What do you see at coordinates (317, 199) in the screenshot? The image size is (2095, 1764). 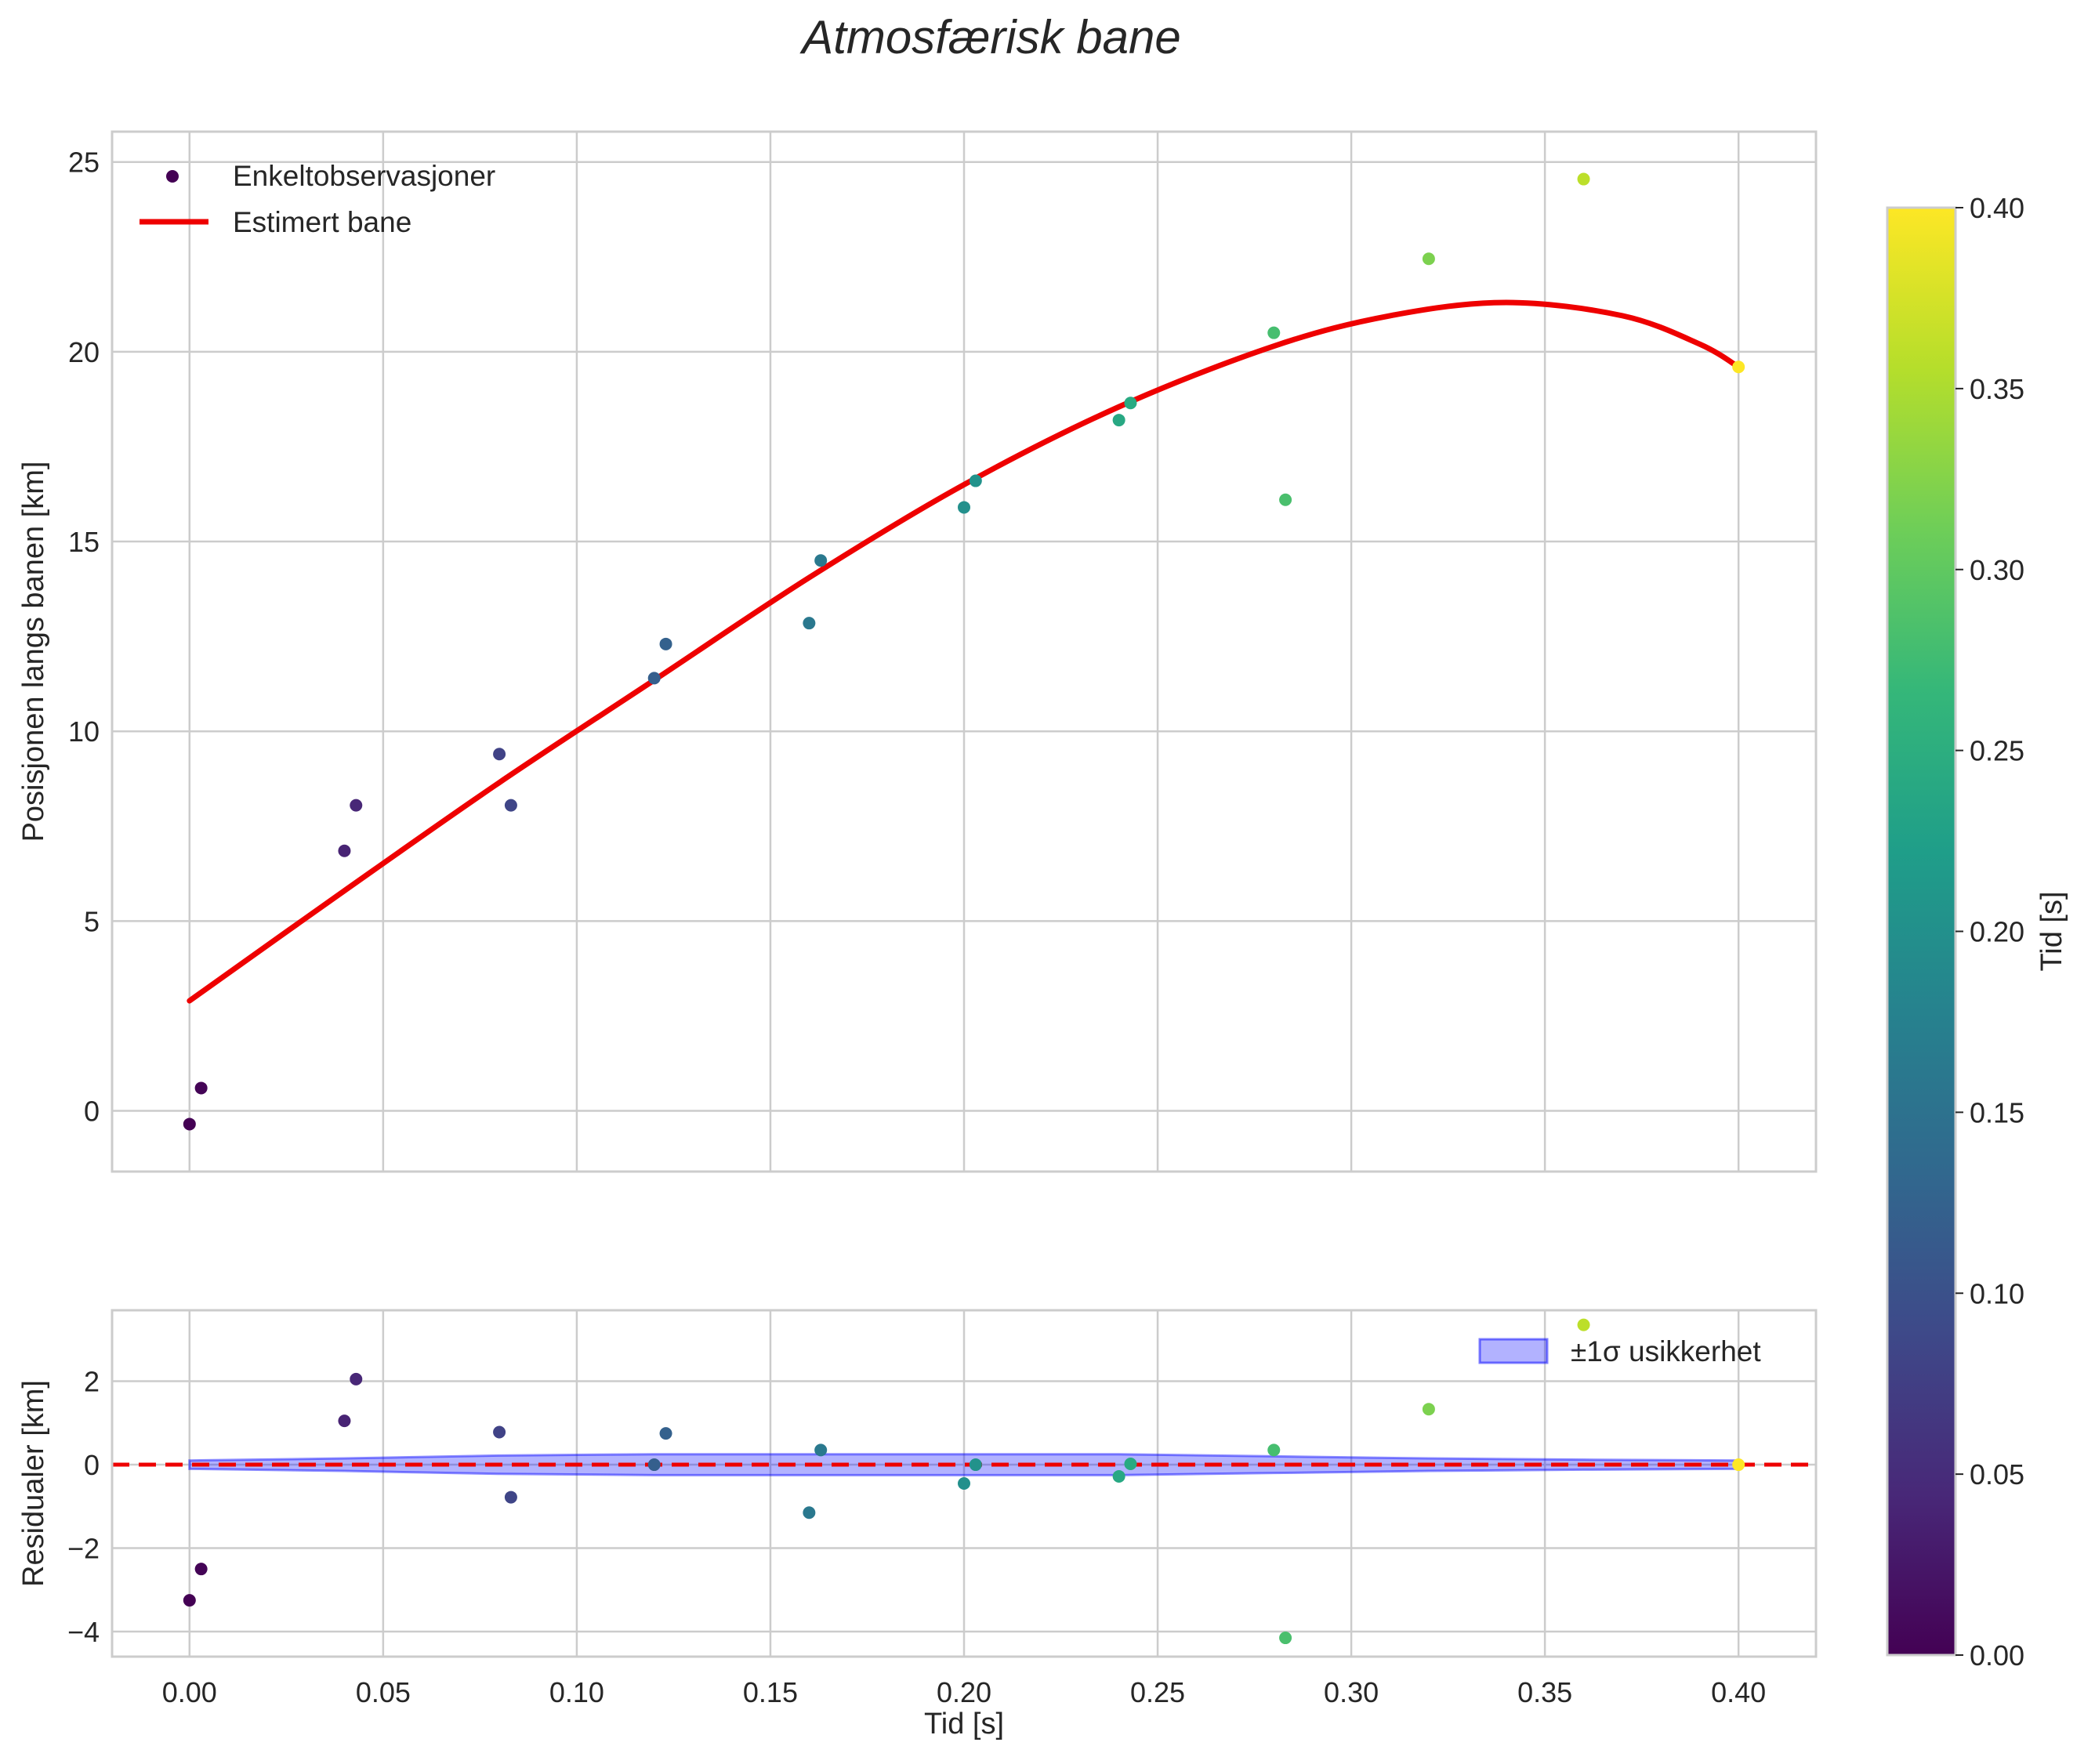 I see `main-legend: Enkeltobservasjoner Estimert bane` at bounding box center [317, 199].